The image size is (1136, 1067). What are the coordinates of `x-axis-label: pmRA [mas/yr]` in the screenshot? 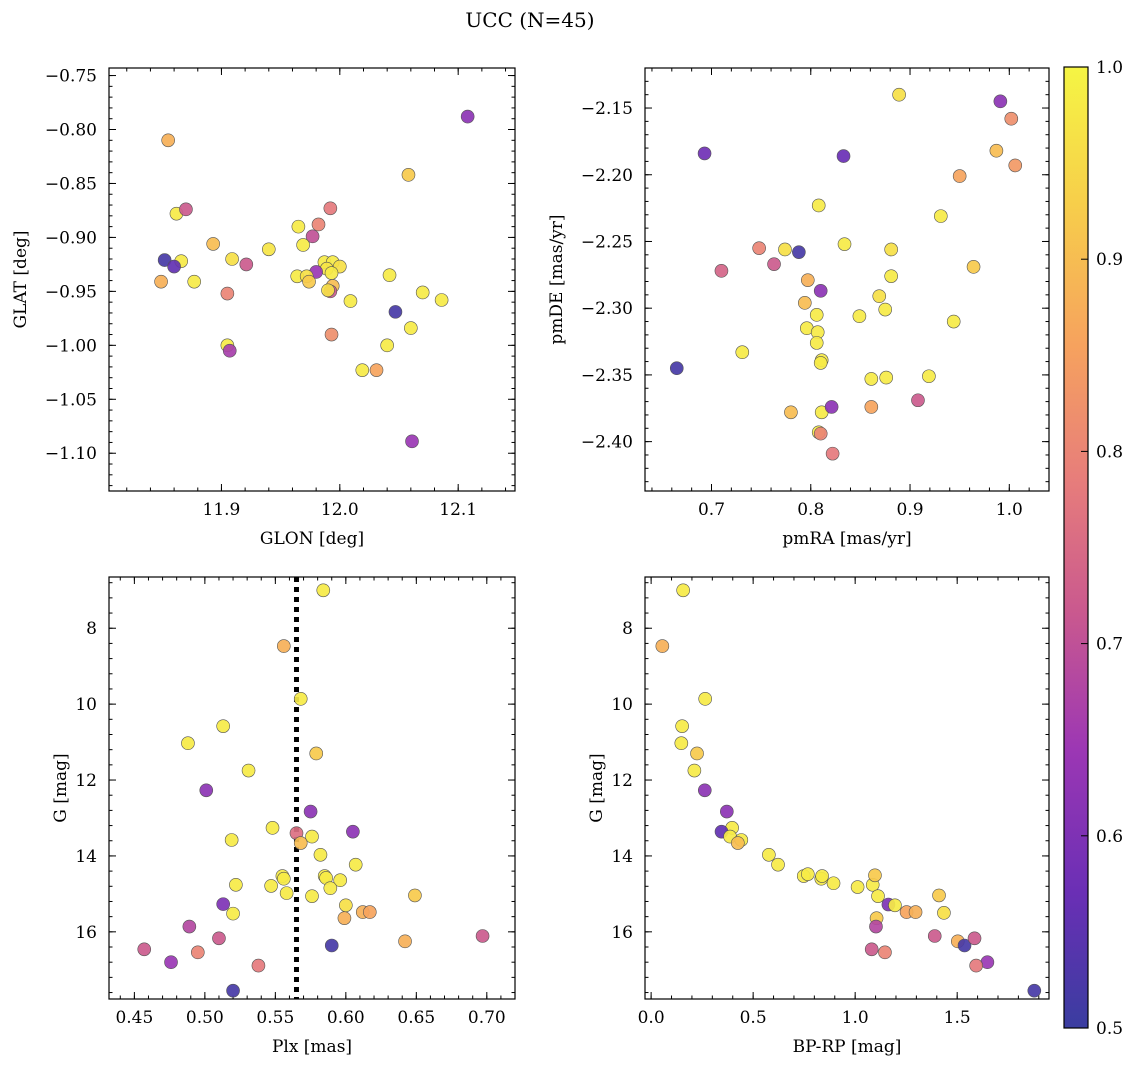 It's located at (846, 539).